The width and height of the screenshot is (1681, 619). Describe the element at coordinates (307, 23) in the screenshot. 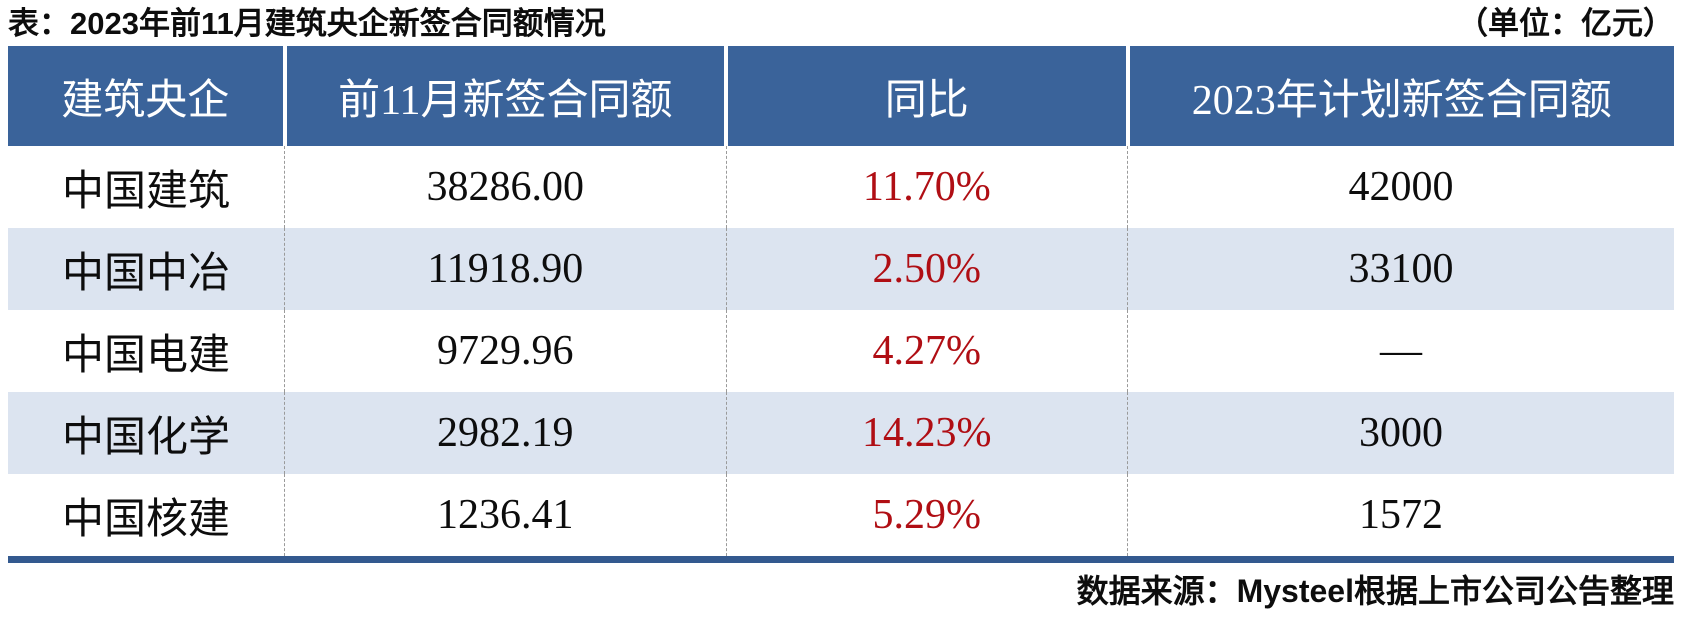

I see `table-title: 表：2023年前11月建筑央企新签合同额情况` at that location.